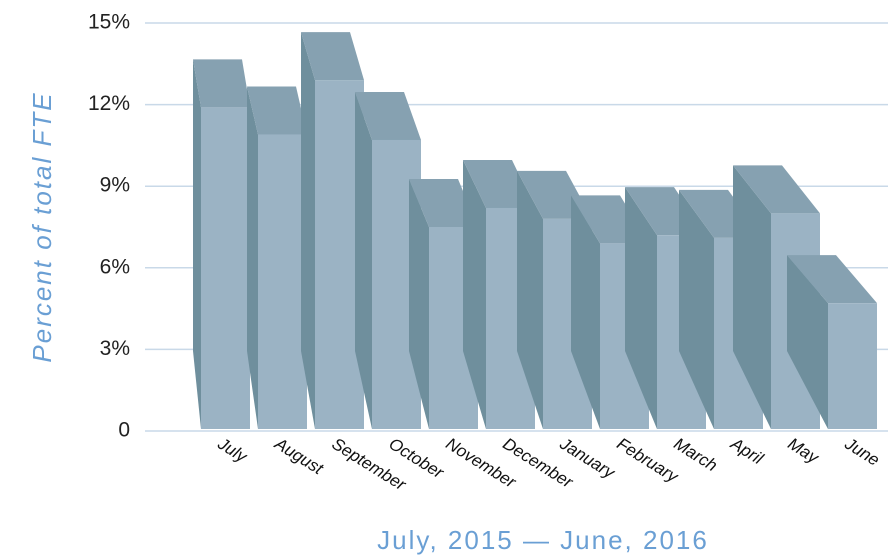 This screenshot has height=558, width=888. Describe the element at coordinates (862, 452) in the screenshot. I see `x-tick-label: June` at that location.